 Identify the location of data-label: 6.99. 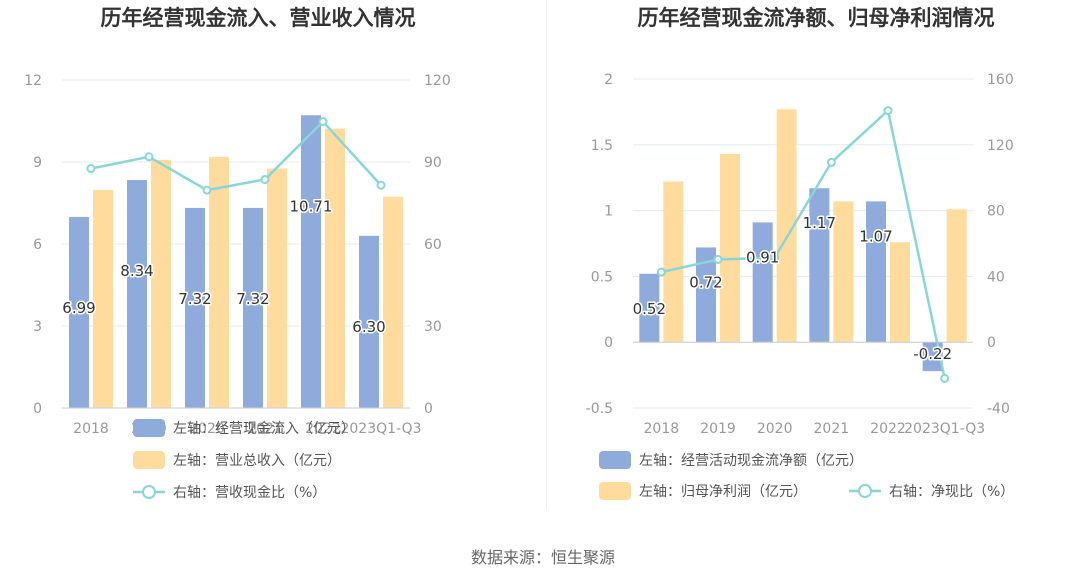
(78, 308).